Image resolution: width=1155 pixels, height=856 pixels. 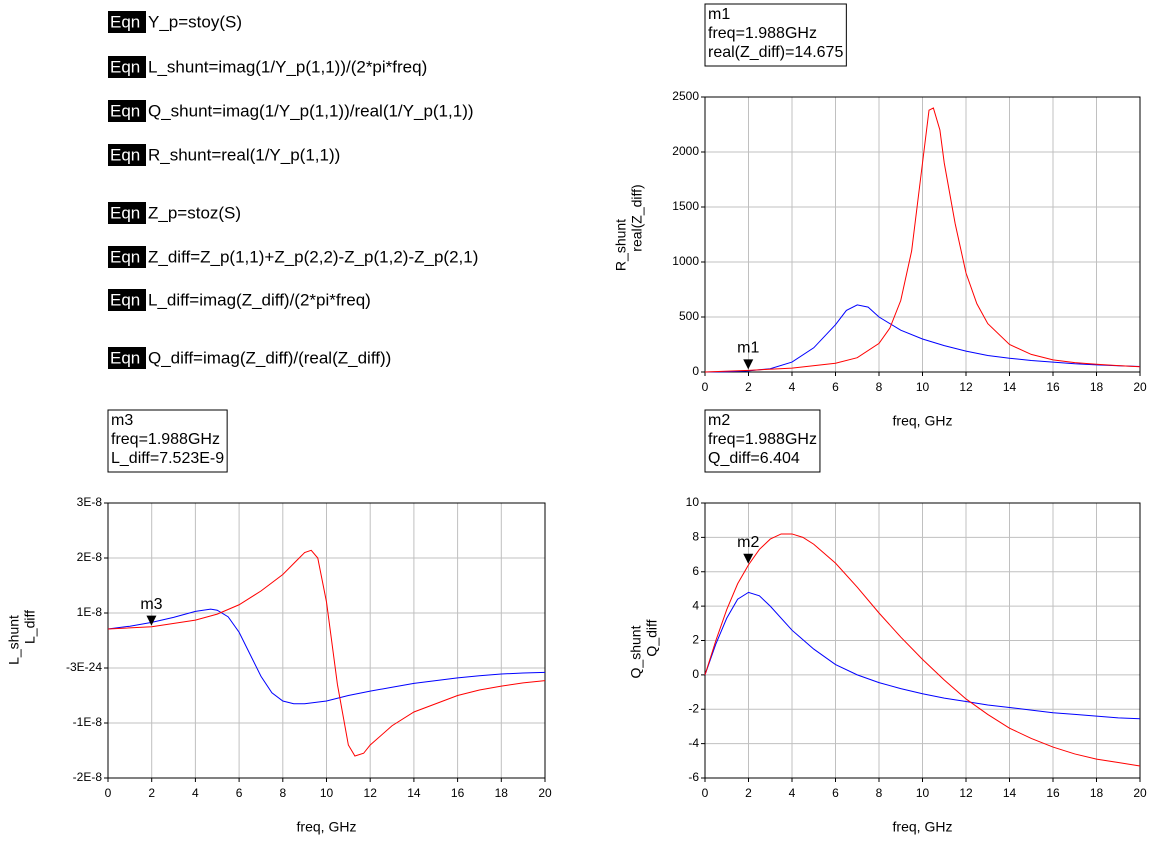 What do you see at coordinates (269, 357) in the screenshot?
I see `eqn-text: Q_diff=imag(Z_diff)/(real(Z_diff))` at bounding box center [269, 357].